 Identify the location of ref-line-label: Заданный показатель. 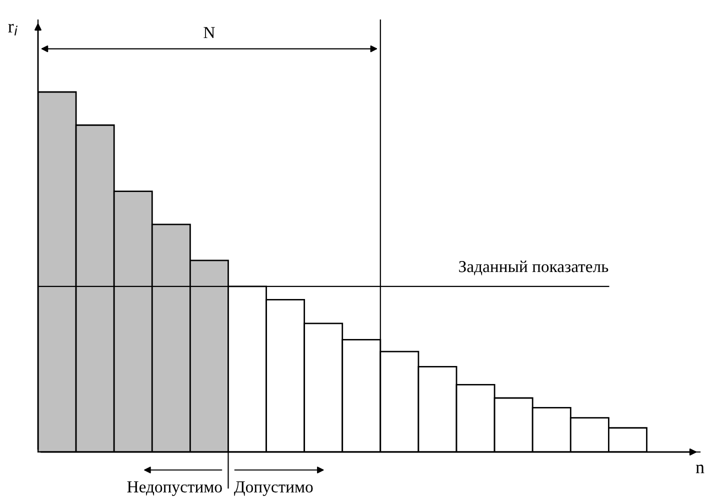
(533, 268).